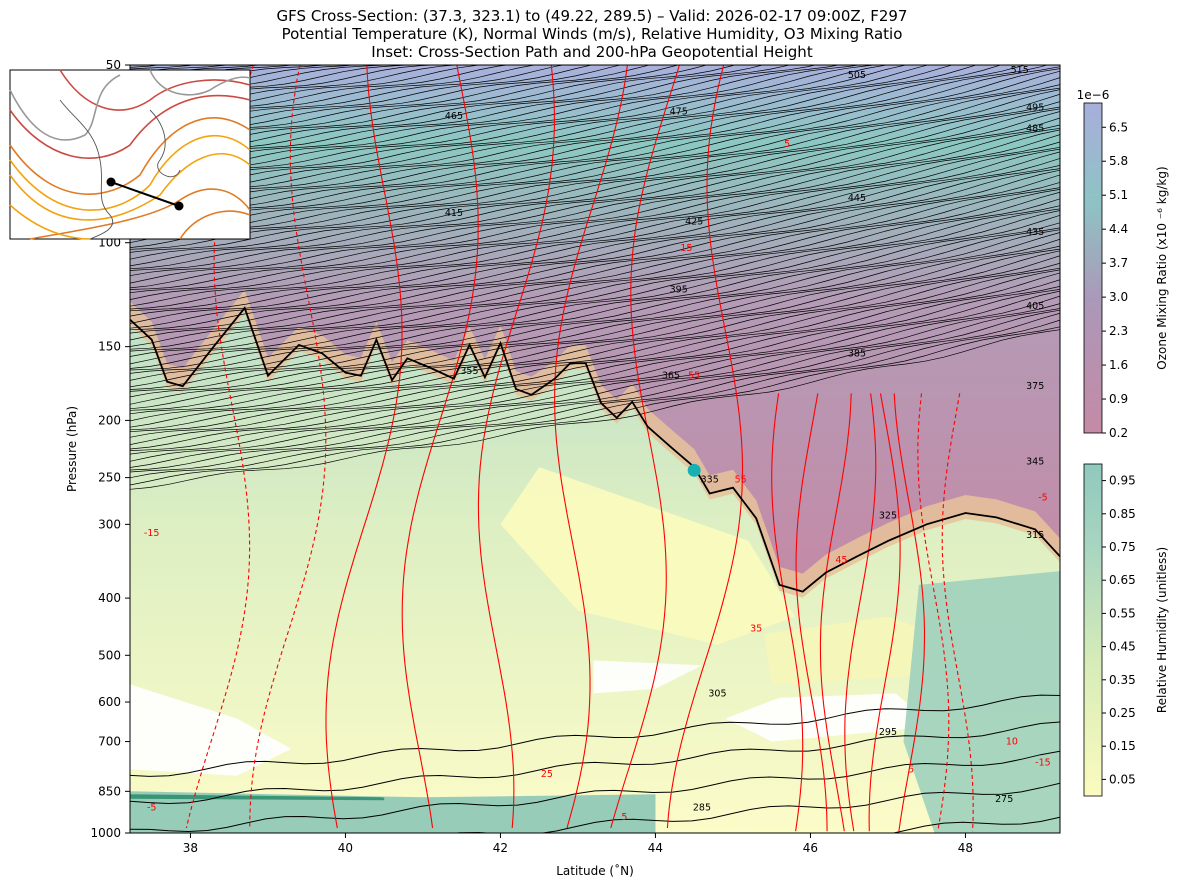  I want to click on colorbar-tick-label: 5.8, so click(1118, 161).